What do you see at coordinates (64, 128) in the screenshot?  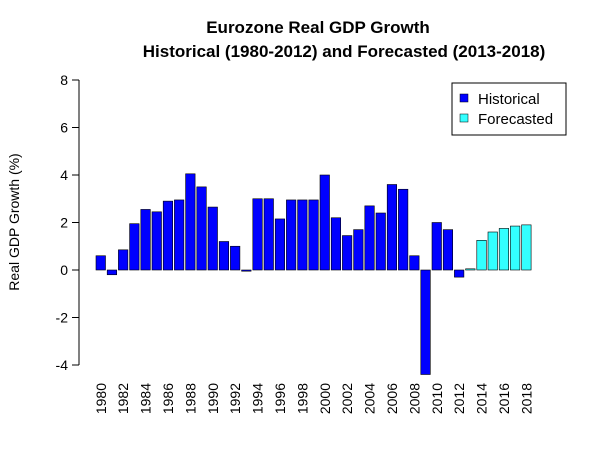 I see `y-tick-label: 6` at bounding box center [64, 128].